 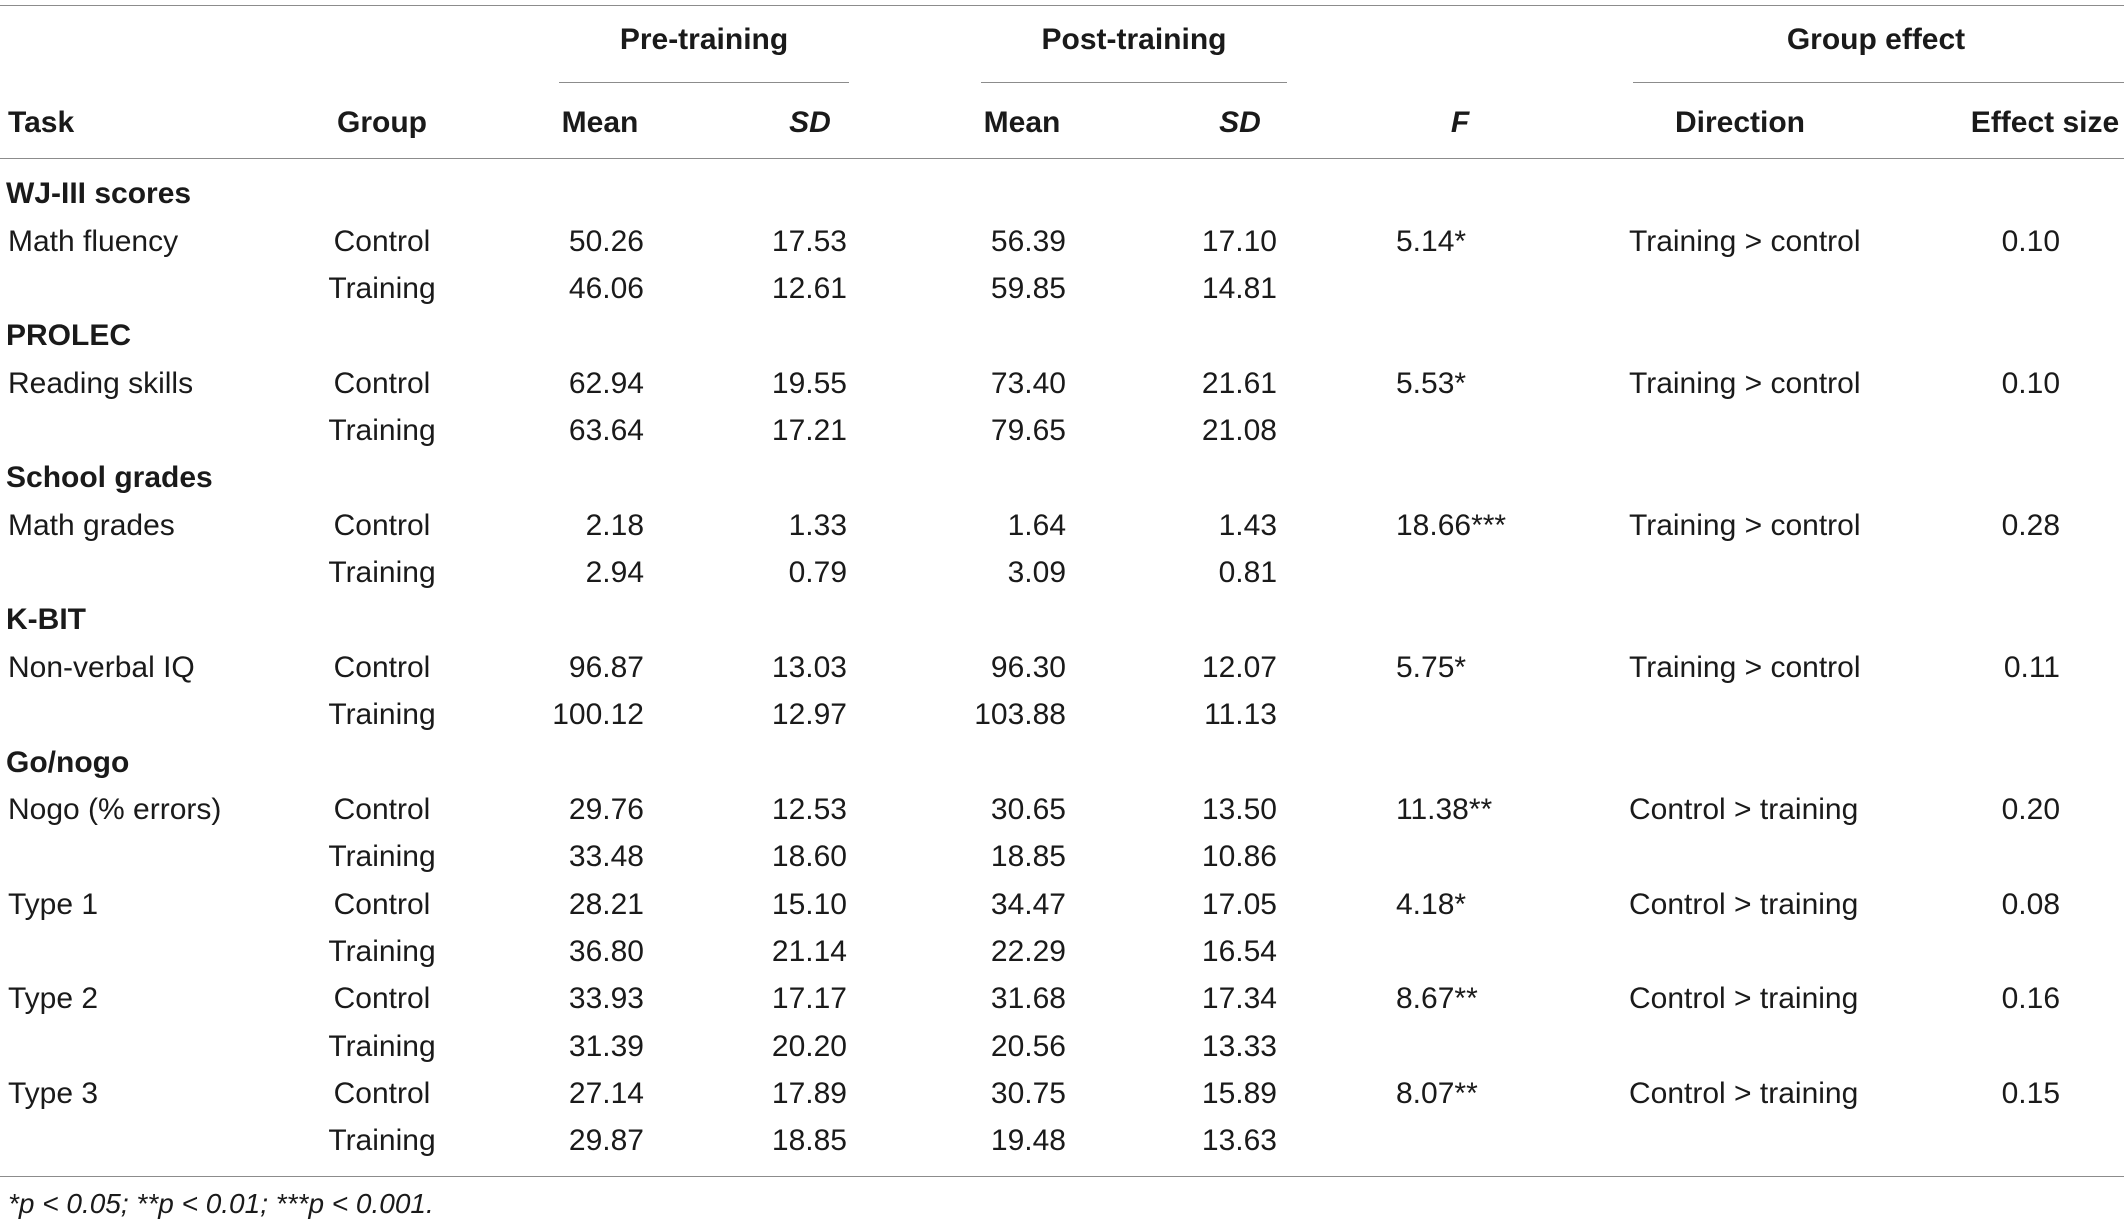 What do you see at coordinates (1247, 572) in the screenshot?
I see `cell-post-sd: 0.81` at bounding box center [1247, 572].